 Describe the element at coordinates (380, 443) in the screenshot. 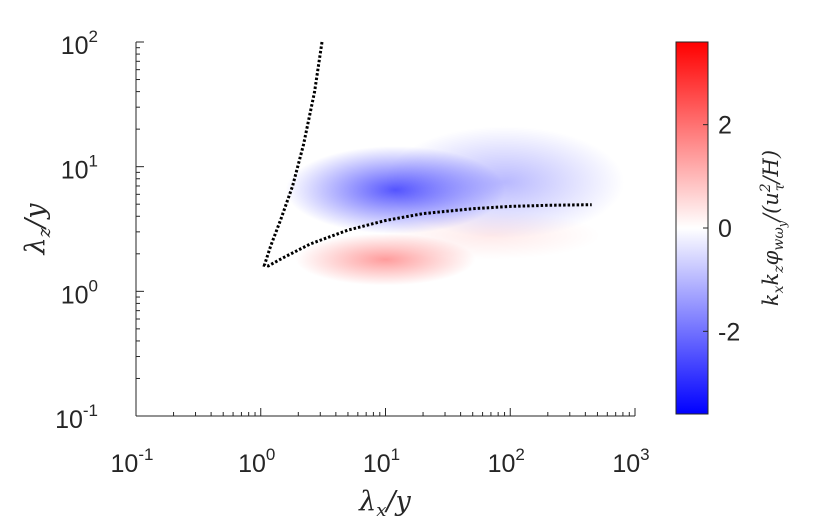

I see `x-tick-labels: 10⁻¹ 10⁰ 10¹ 10² 10³` at that location.